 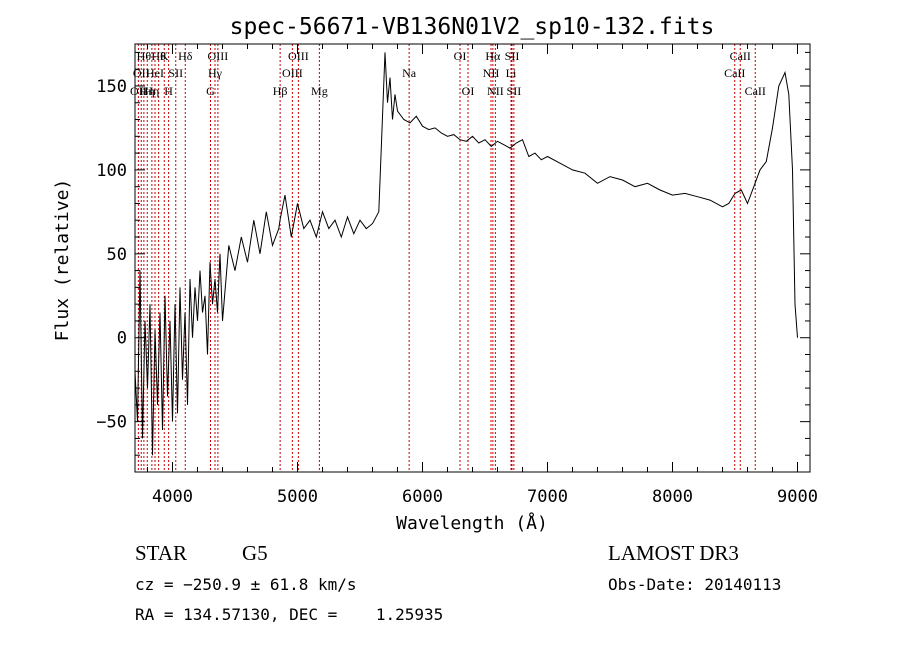 I want to click on obs-date-label: Obs-Date: 20140113, so click(x=694, y=584).